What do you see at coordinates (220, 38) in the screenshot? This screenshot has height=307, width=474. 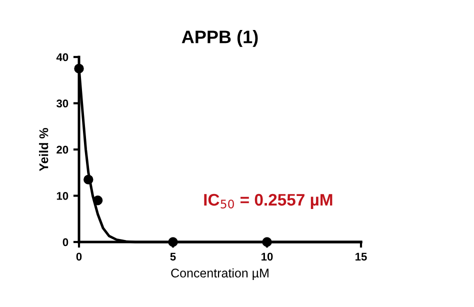 I see `chart-title: APPB (1)` at bounding box center [220, 38].